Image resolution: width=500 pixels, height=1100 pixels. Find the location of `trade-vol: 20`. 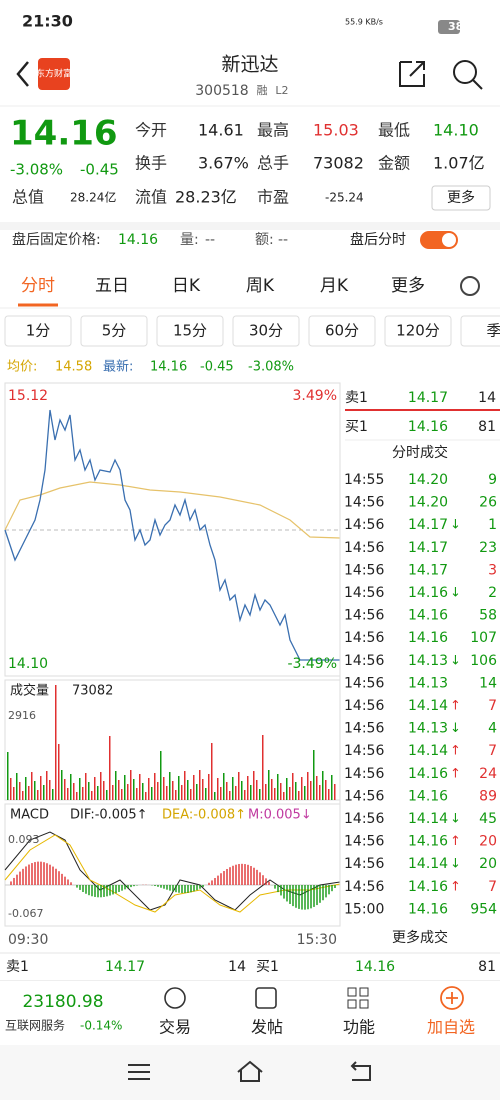

trade-vol: 20 is located at coordinates (488, 842).